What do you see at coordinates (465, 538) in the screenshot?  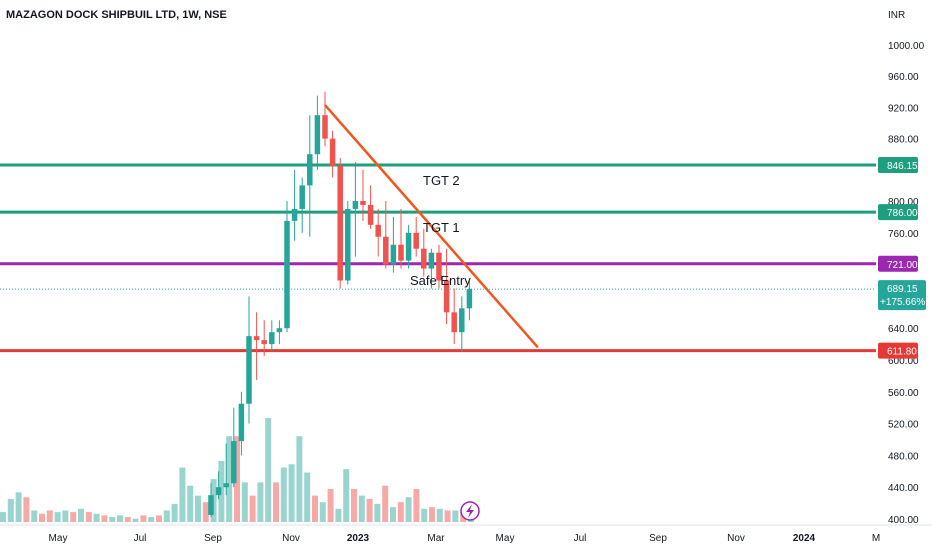 I see `x-tick-labels: May Jul Sep Nov 2023 Mar May Jul Sep Nov 2024 M` at bounding box center [465, 538].